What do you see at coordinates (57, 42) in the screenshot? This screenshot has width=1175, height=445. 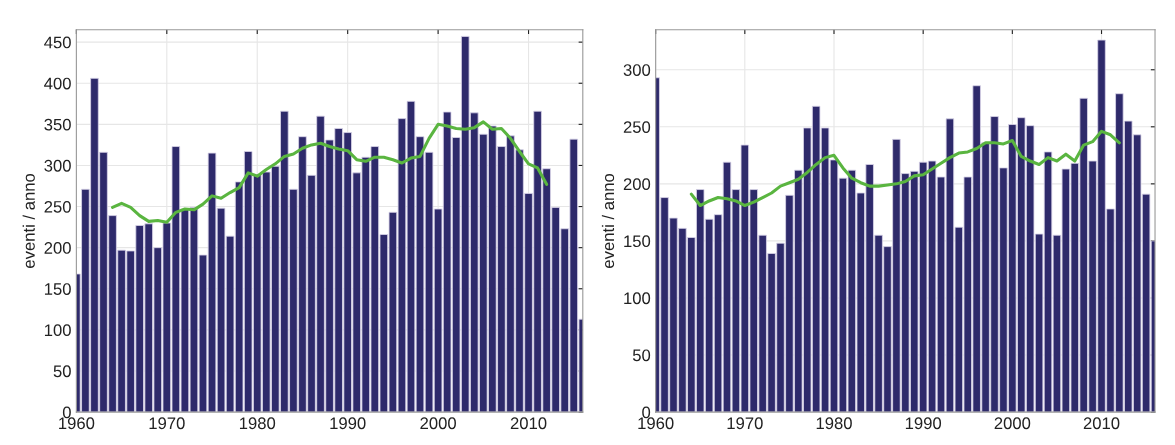 I see `y-tick-label: 450` at bounding box center [57, 42].